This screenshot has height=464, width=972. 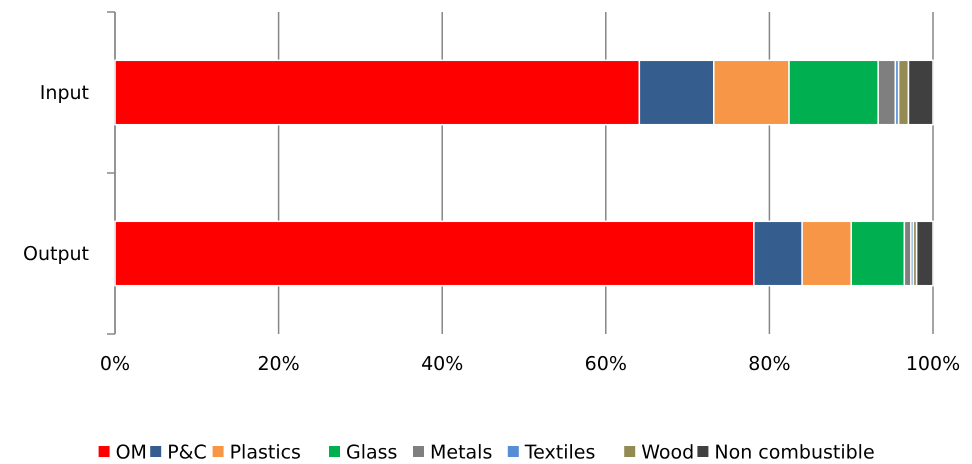 I want to click on x-tick-label: 20%, so click(x=278, y=364).